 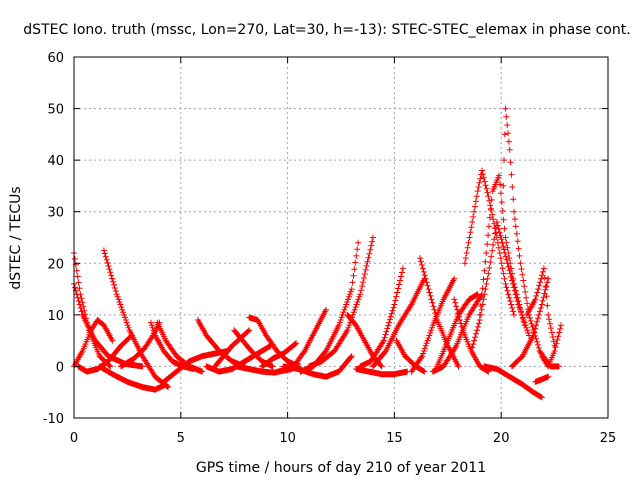 What do you see at coordinates (55, 213) in the screenshot?
I see `y-tick-label: 30` at bounding box center [55, 213].